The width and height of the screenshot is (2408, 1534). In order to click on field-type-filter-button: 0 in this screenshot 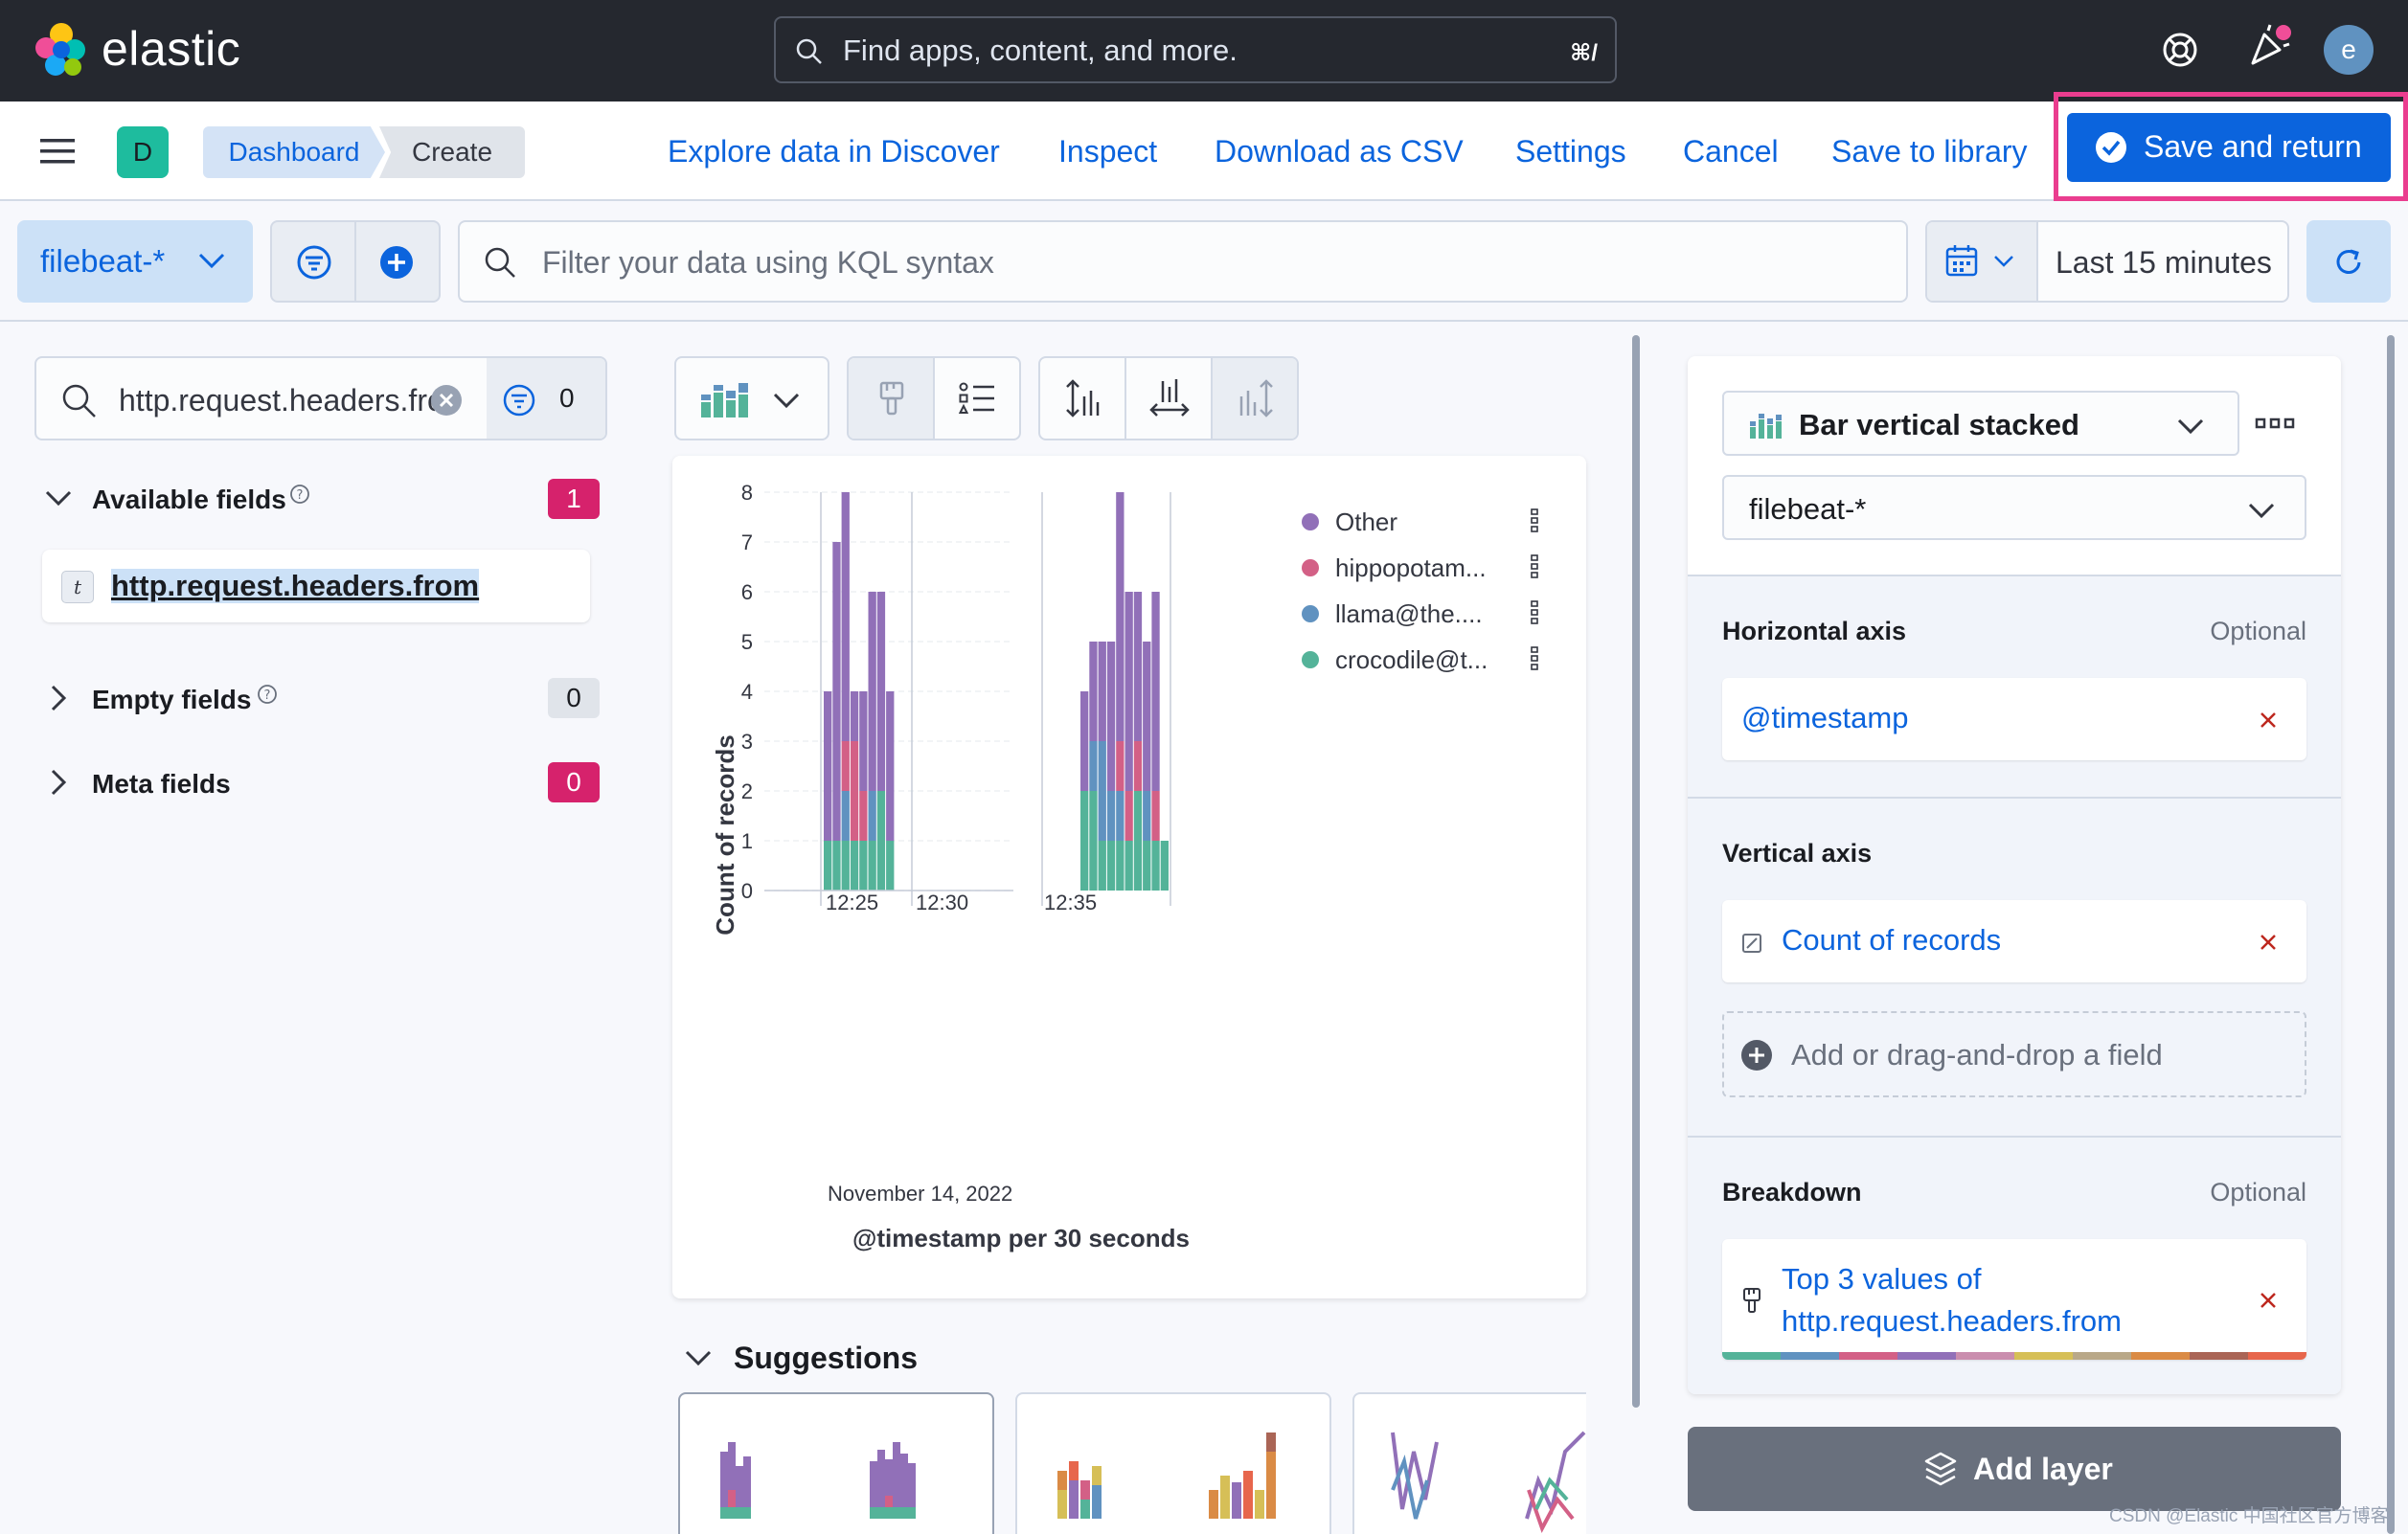, I will do `click(546, 398)`.